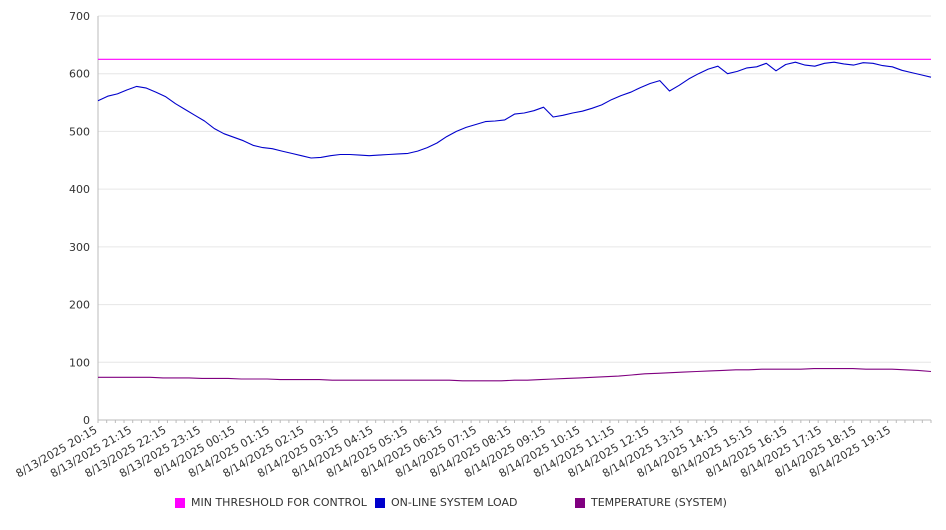 The width and height of the screenshot is (946, 530). Describe the element at coordinates (180, 502) in the screenshot. I see `legend-swatch-min-threshold` at that location.